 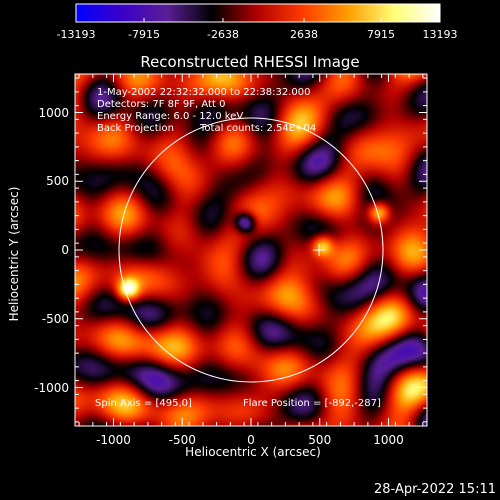 What do you see at coordinates (440, 34) in the screenshot?
I see `colorbar-tick-label: 13193` at bounding box center [440, 34].